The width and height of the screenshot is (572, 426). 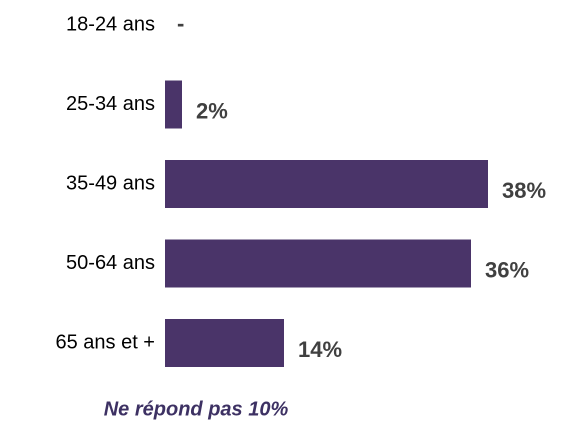 I want to click on category-label: 25-34 ans, so click(x=110, y=104).